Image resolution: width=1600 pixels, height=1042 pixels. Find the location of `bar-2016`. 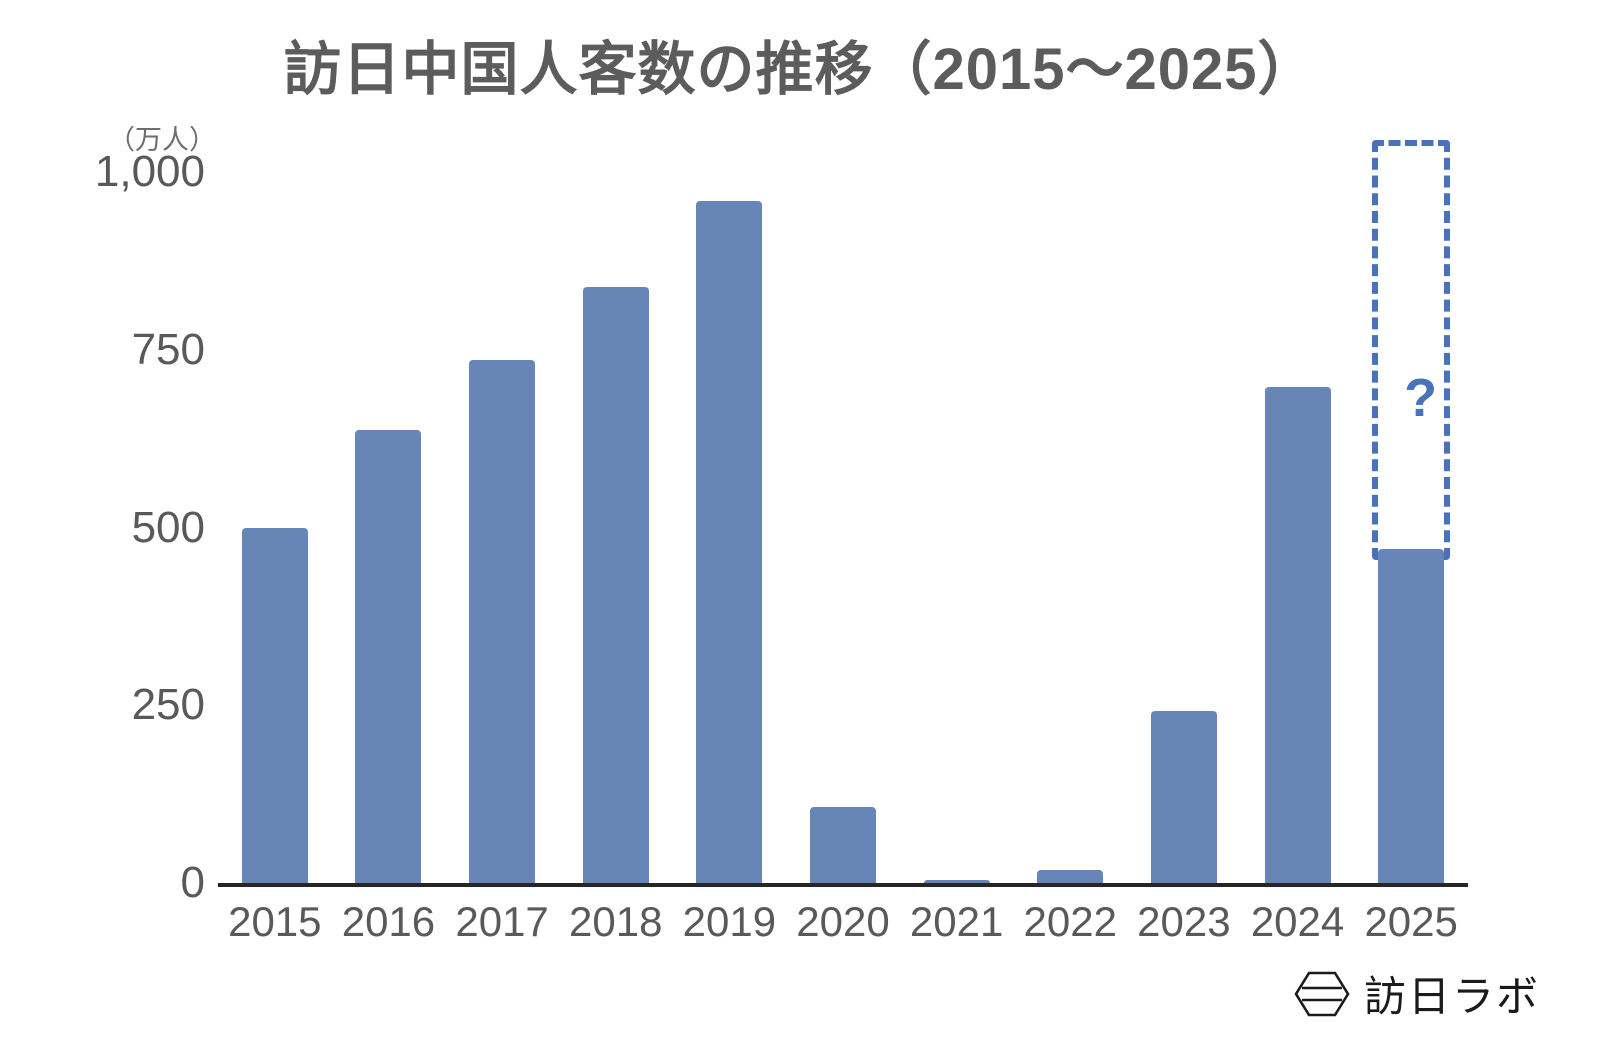

bar-2016 is located at coordinates (388, 656).